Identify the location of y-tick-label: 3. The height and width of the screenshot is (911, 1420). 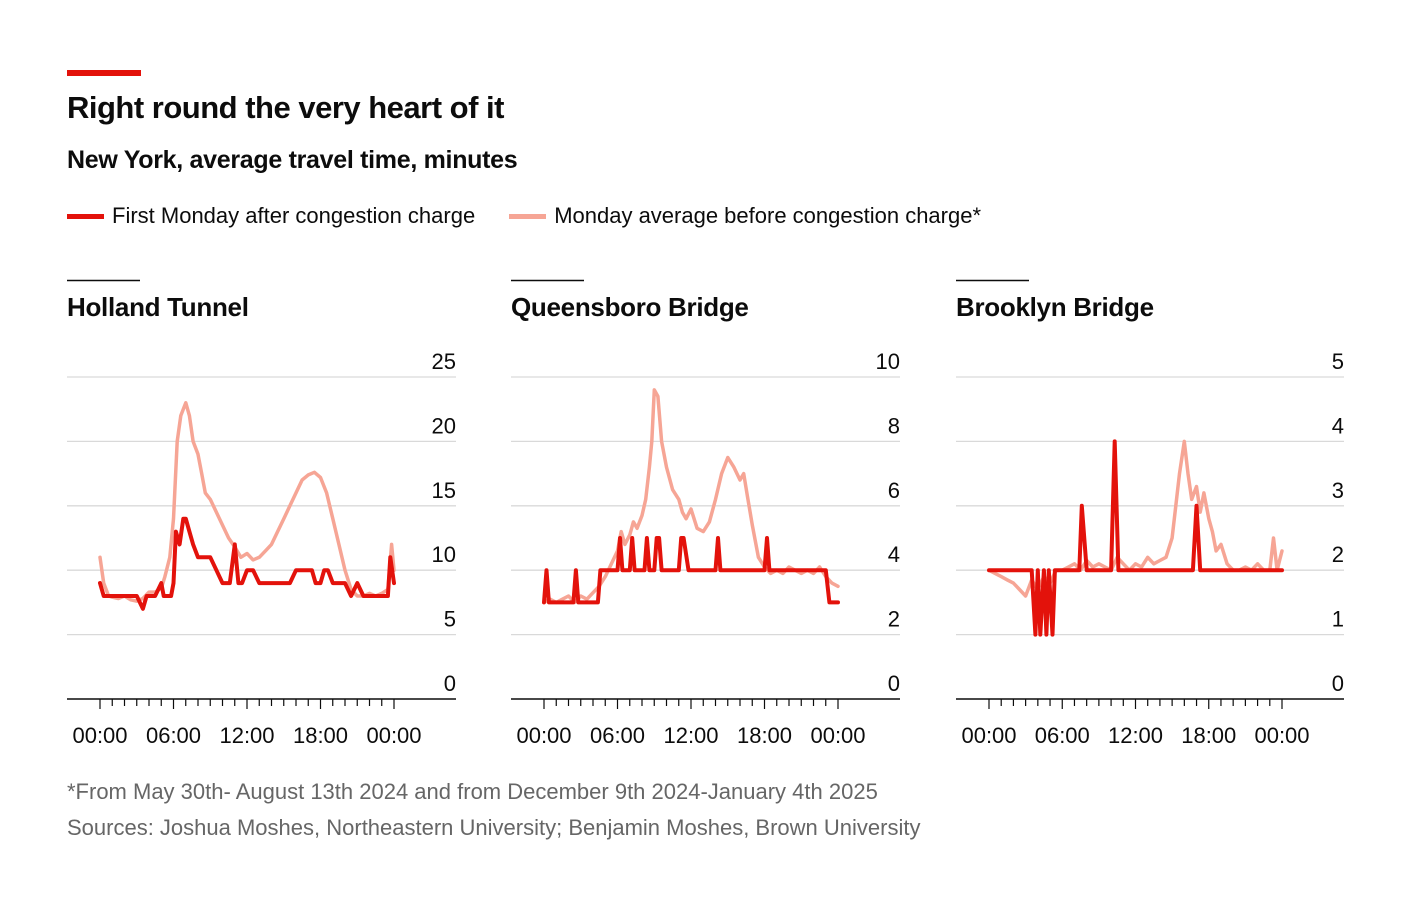
(1338, 490).